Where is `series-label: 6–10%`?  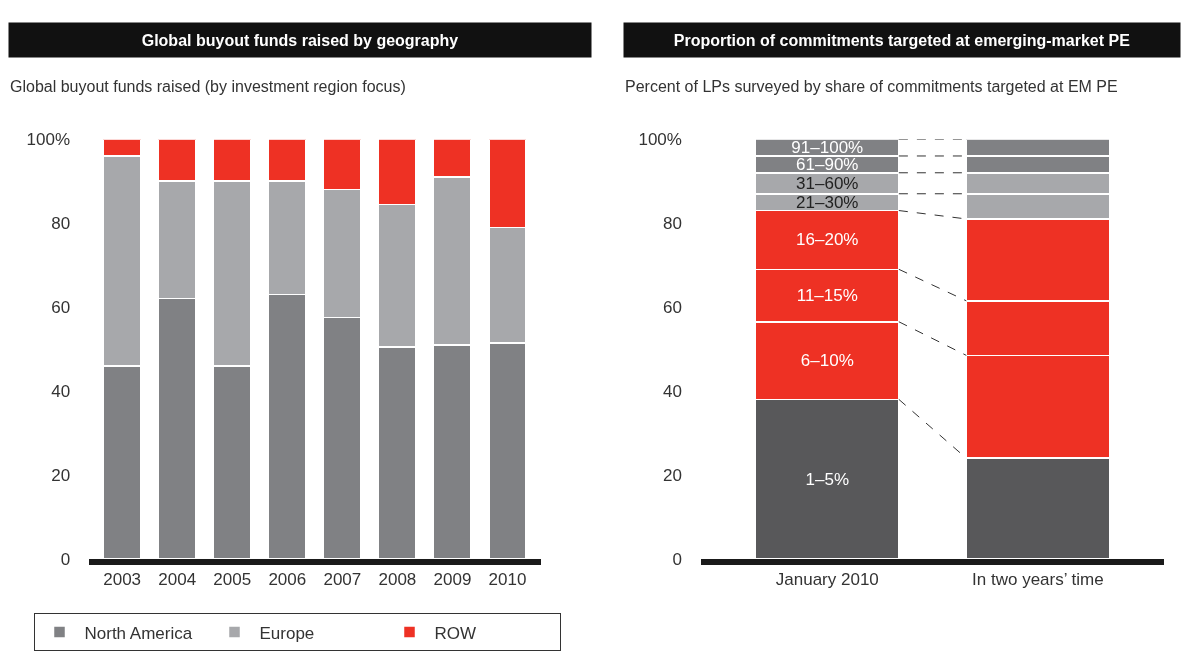
series-label: 6–10% is located at coordinates (827, 361).